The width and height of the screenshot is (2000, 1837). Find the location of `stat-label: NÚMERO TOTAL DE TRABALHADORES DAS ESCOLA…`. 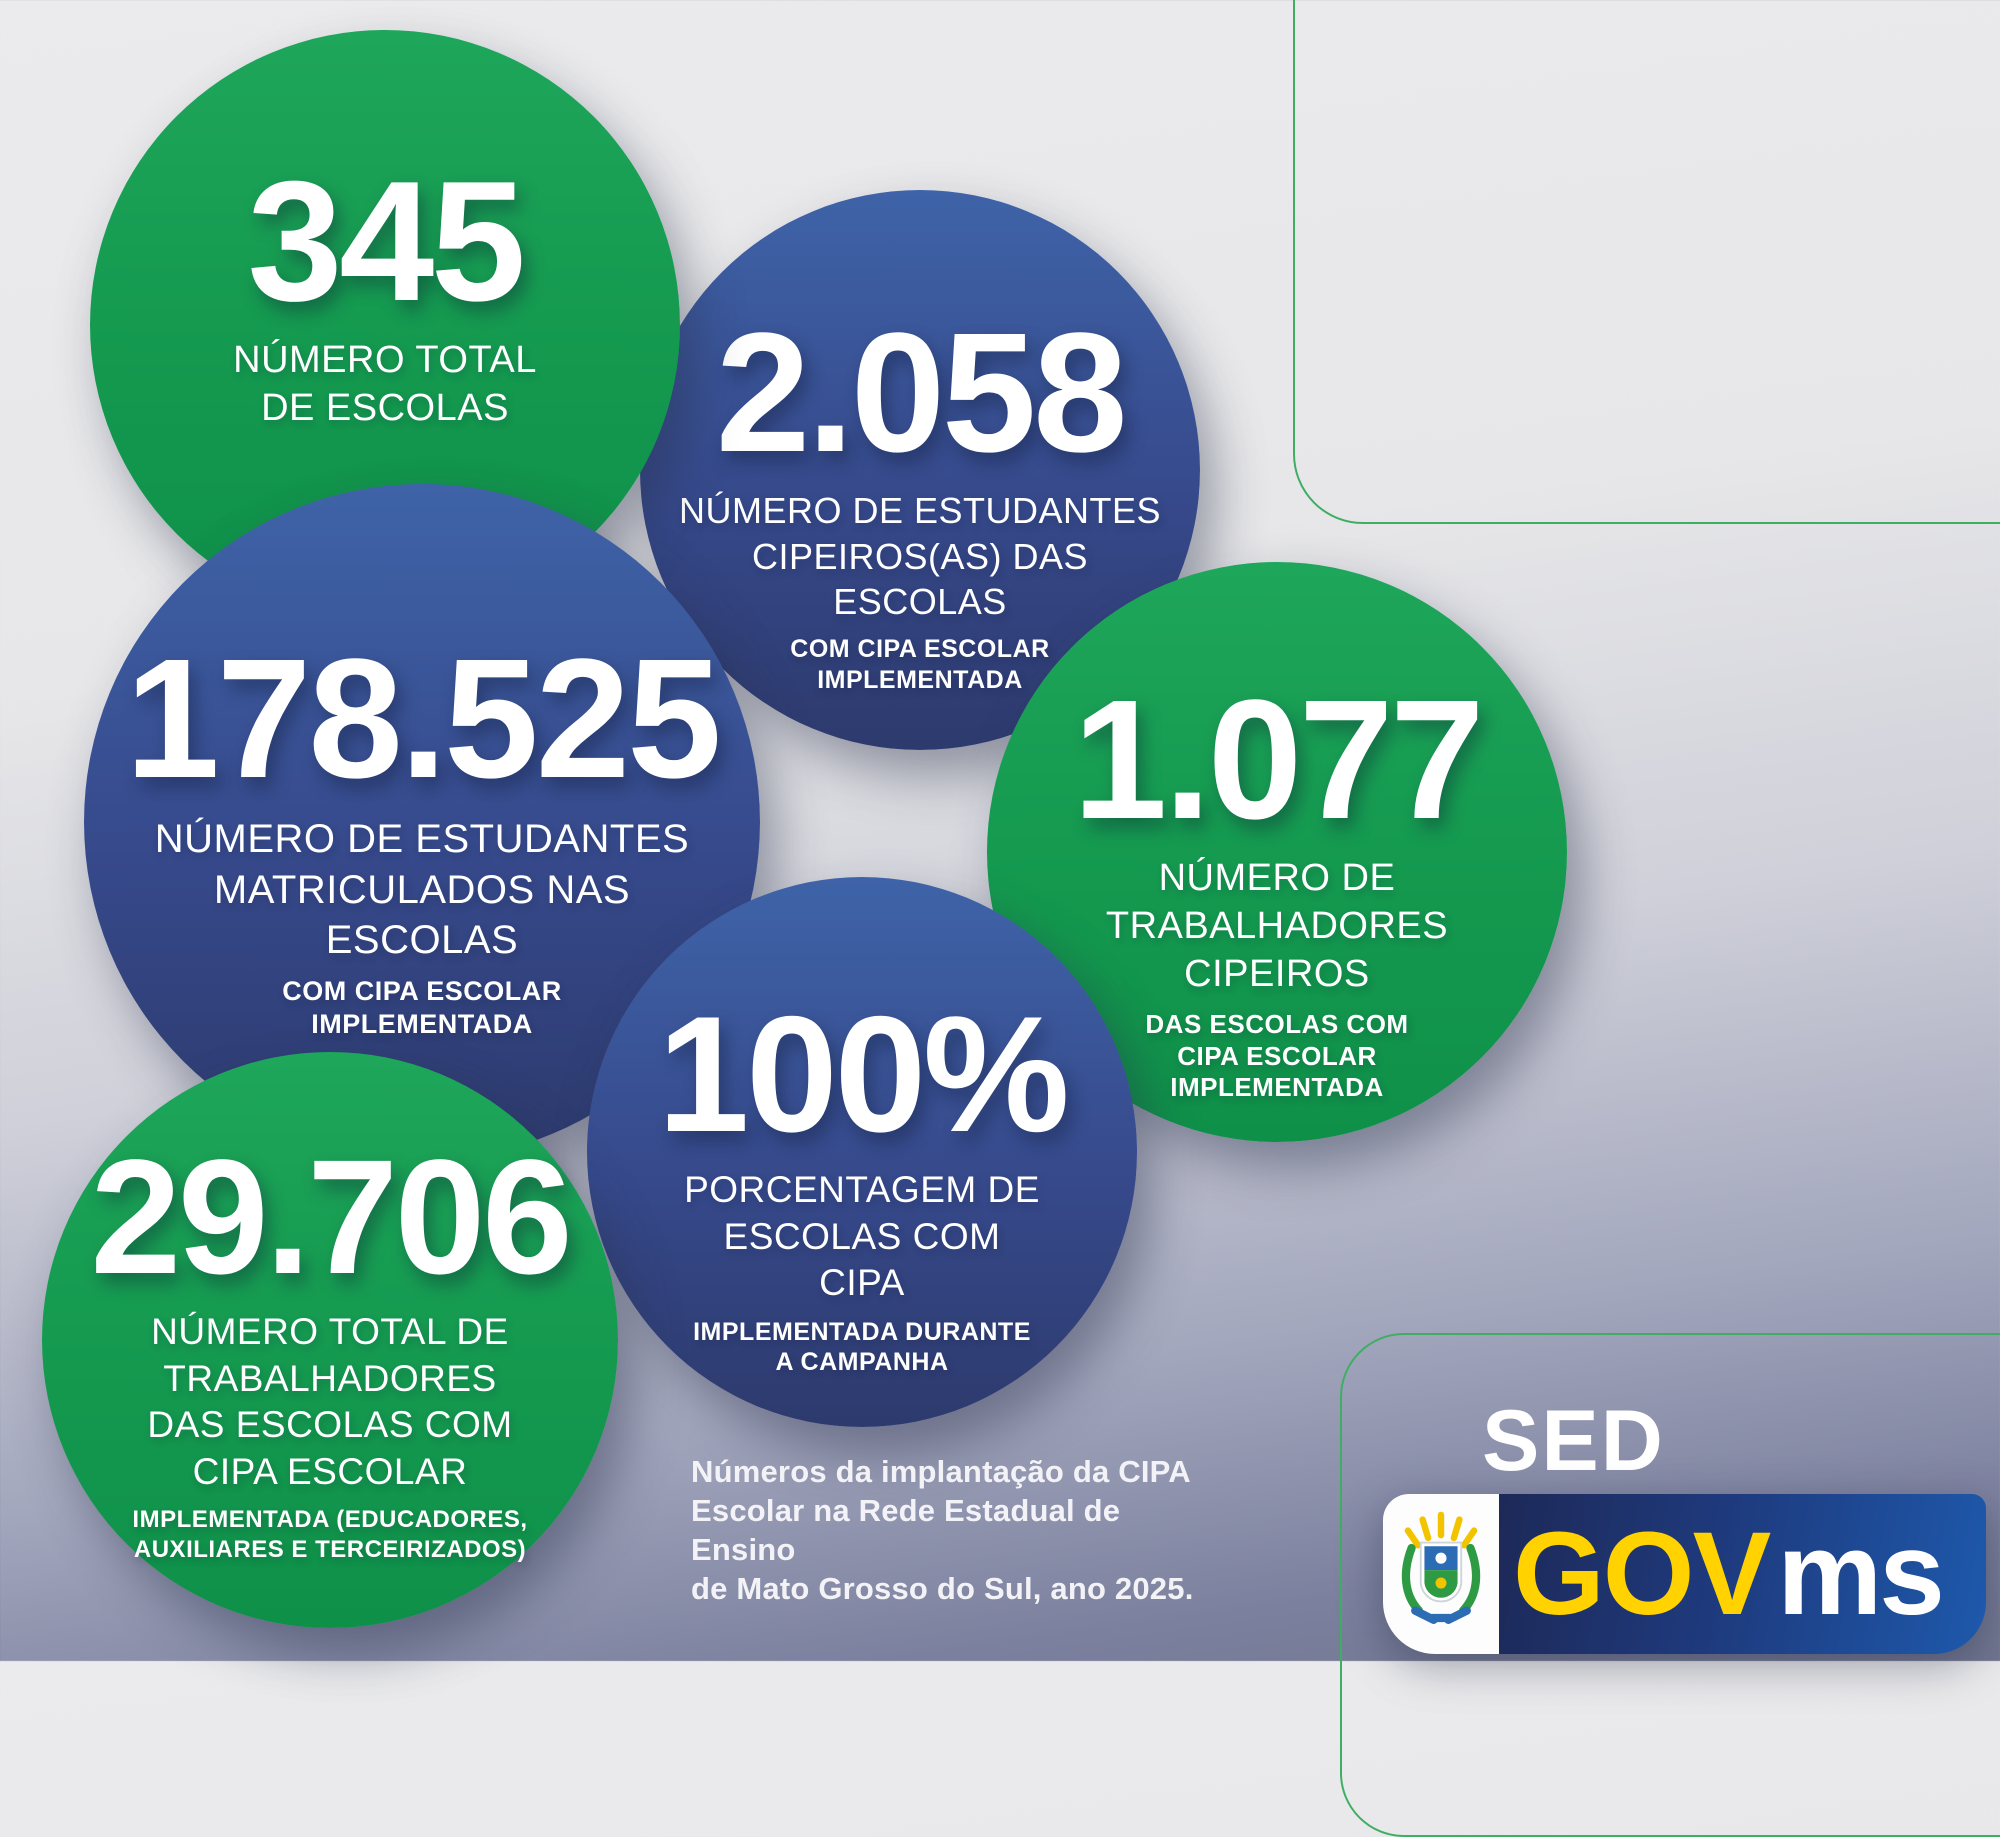

stat-label: NÚMERO TOTAL DE TRABALHADORES DAS ESCOLA… is located at coordinates (330, 1401).